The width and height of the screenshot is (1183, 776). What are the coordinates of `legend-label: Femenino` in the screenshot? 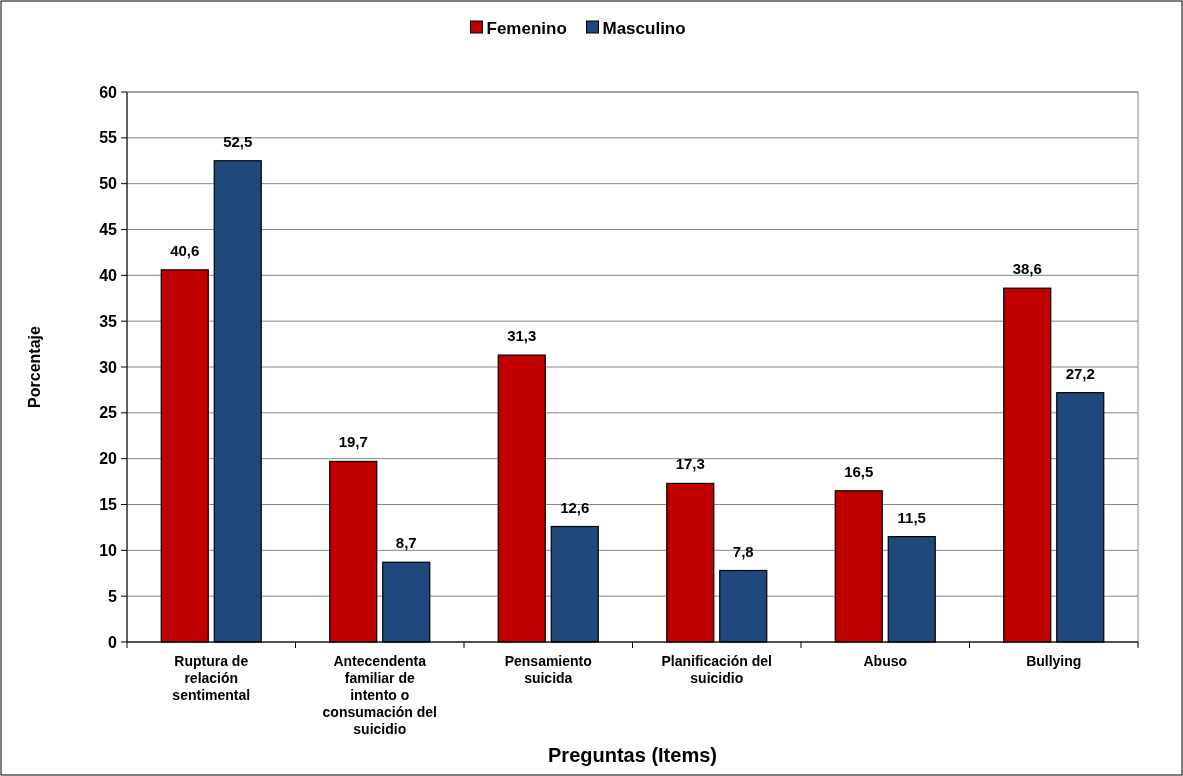 It's located at (526, 28).